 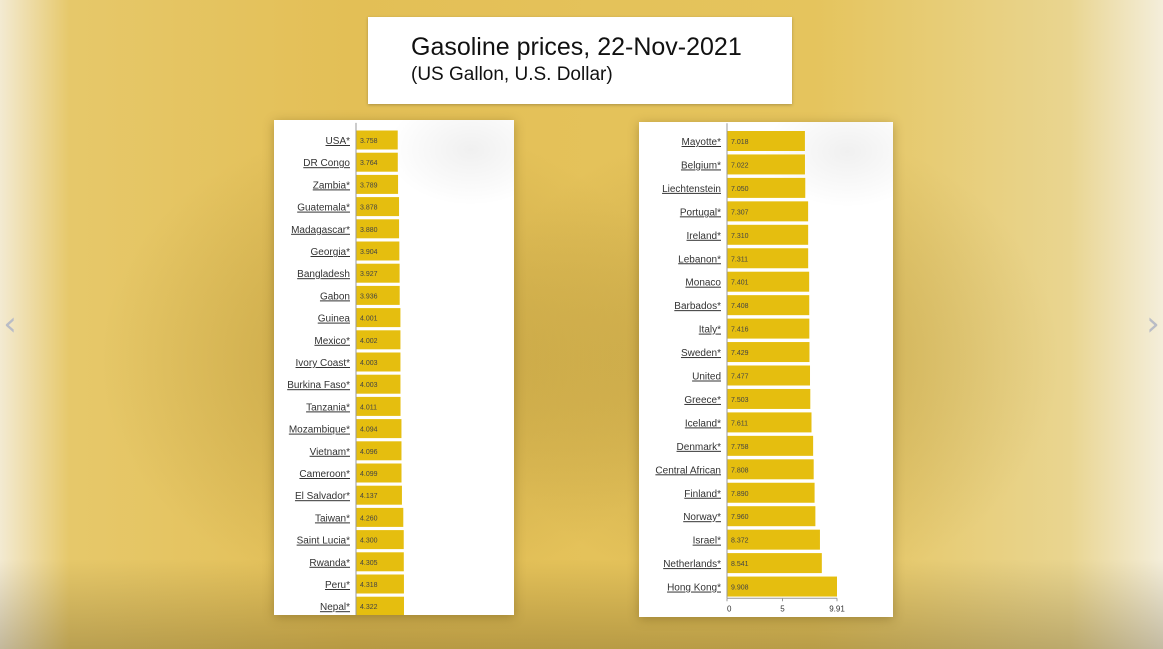 What do you see at coordinates (740, 306) in the screenshot?
I see `bar-value-label: 7.408` at bounding box center [740, 306].